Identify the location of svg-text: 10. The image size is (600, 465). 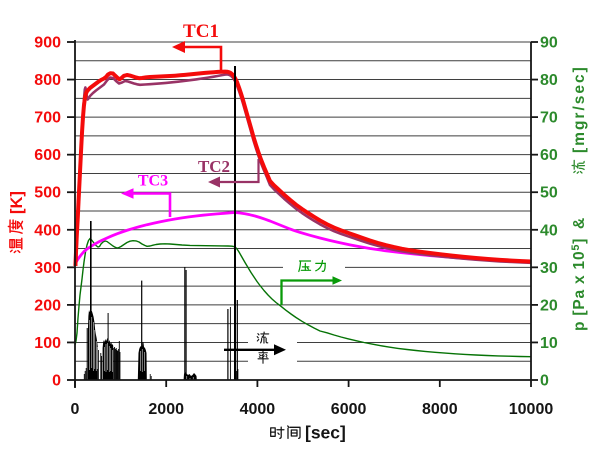
(549, 343).